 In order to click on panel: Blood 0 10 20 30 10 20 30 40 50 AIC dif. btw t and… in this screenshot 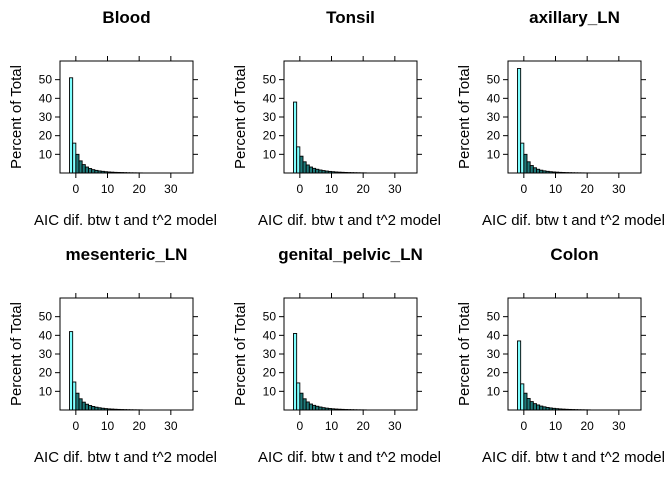, I will do `click(112, 118)`.